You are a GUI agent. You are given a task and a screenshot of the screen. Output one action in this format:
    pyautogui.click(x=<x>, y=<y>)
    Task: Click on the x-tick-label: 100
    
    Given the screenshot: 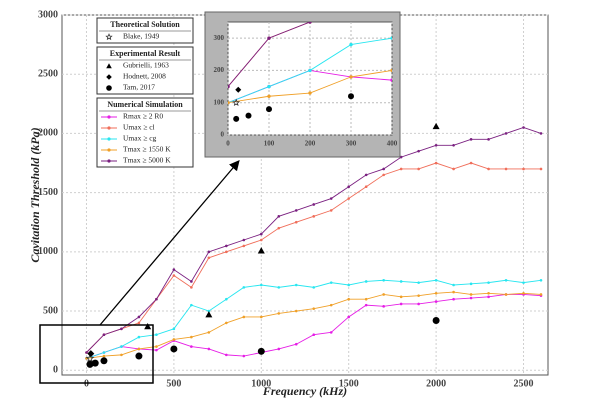 What is the action you would take?
    pyautogui.click(x=269, y=144)
    